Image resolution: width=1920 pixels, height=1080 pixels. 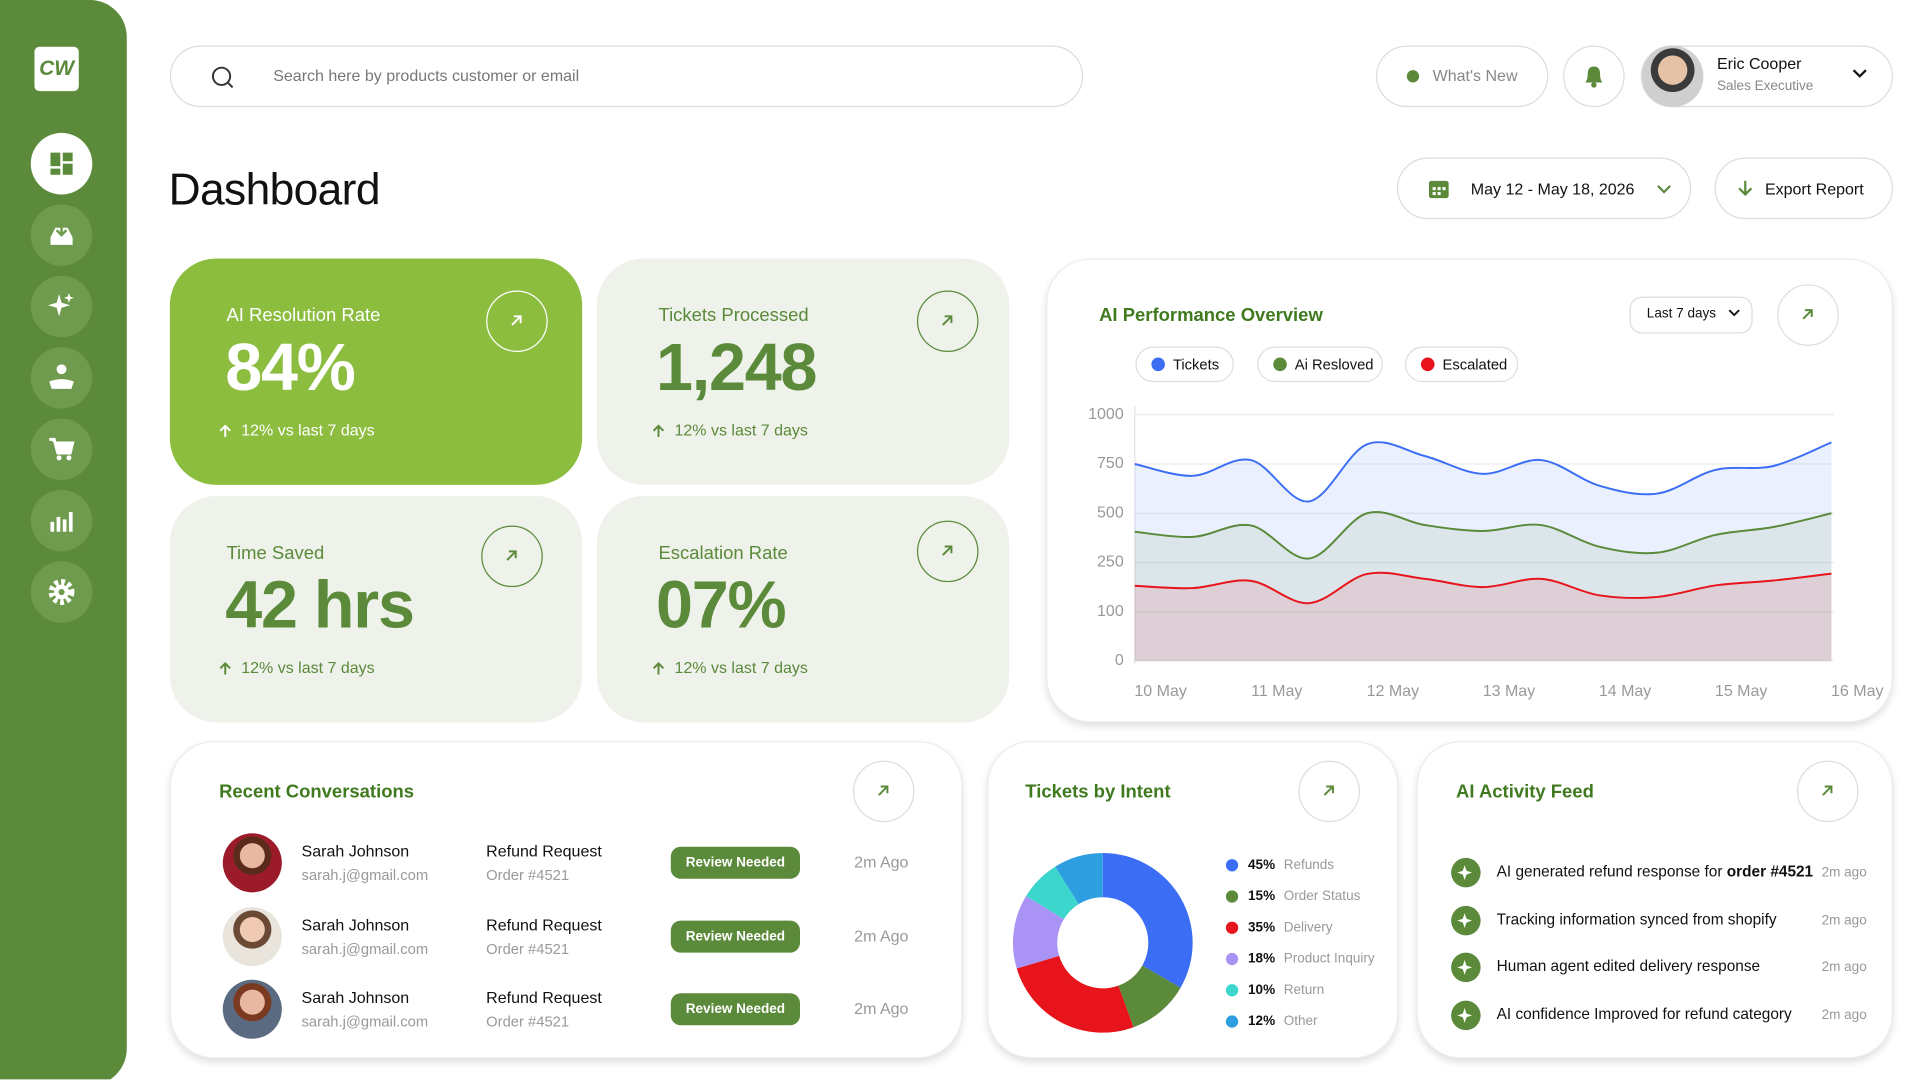 What do you see at coordinates (320, 605) in the screenshot?
I see `kpi-value: 42 hrs` at bounding box center [320, 605].